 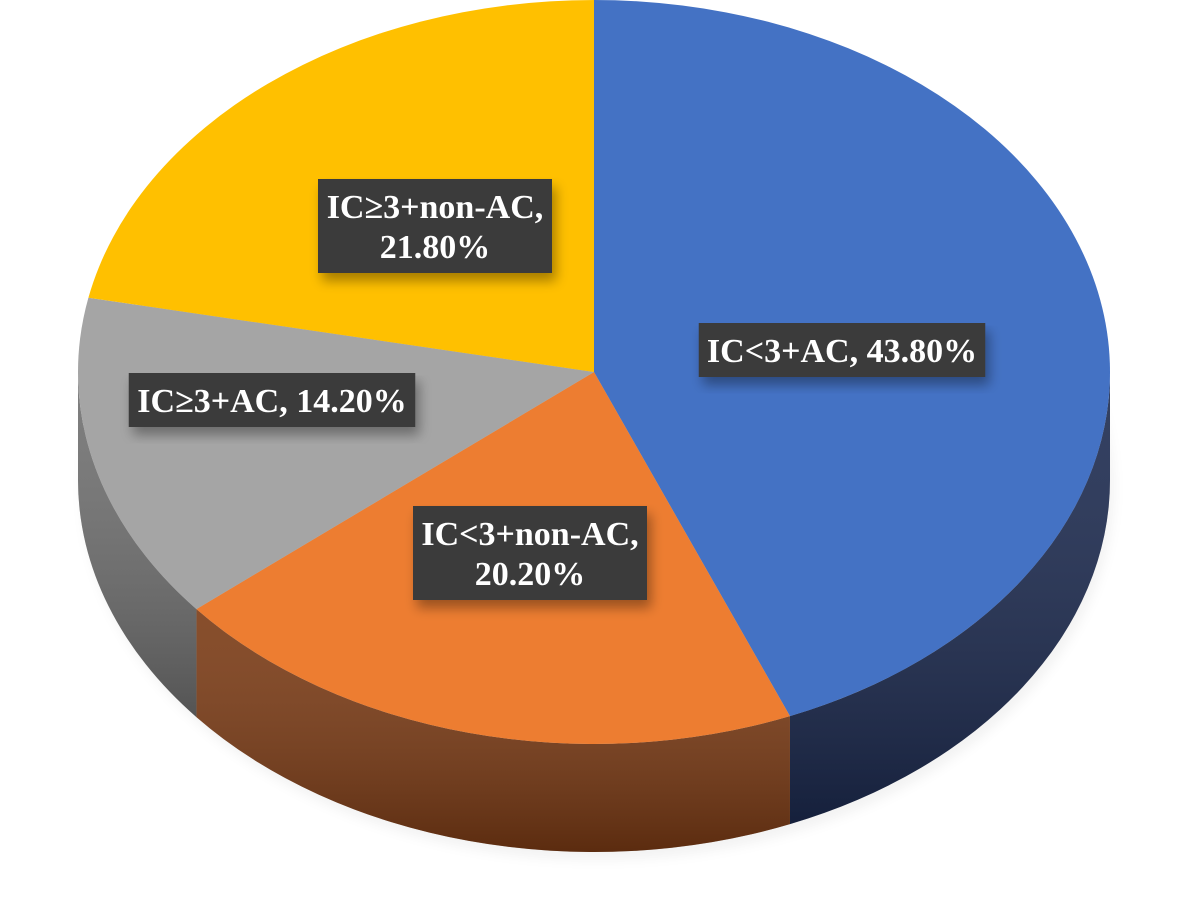 I want to click on data-label-text: IC≥3+AC, 14.20%, so click(x=271, y=401).